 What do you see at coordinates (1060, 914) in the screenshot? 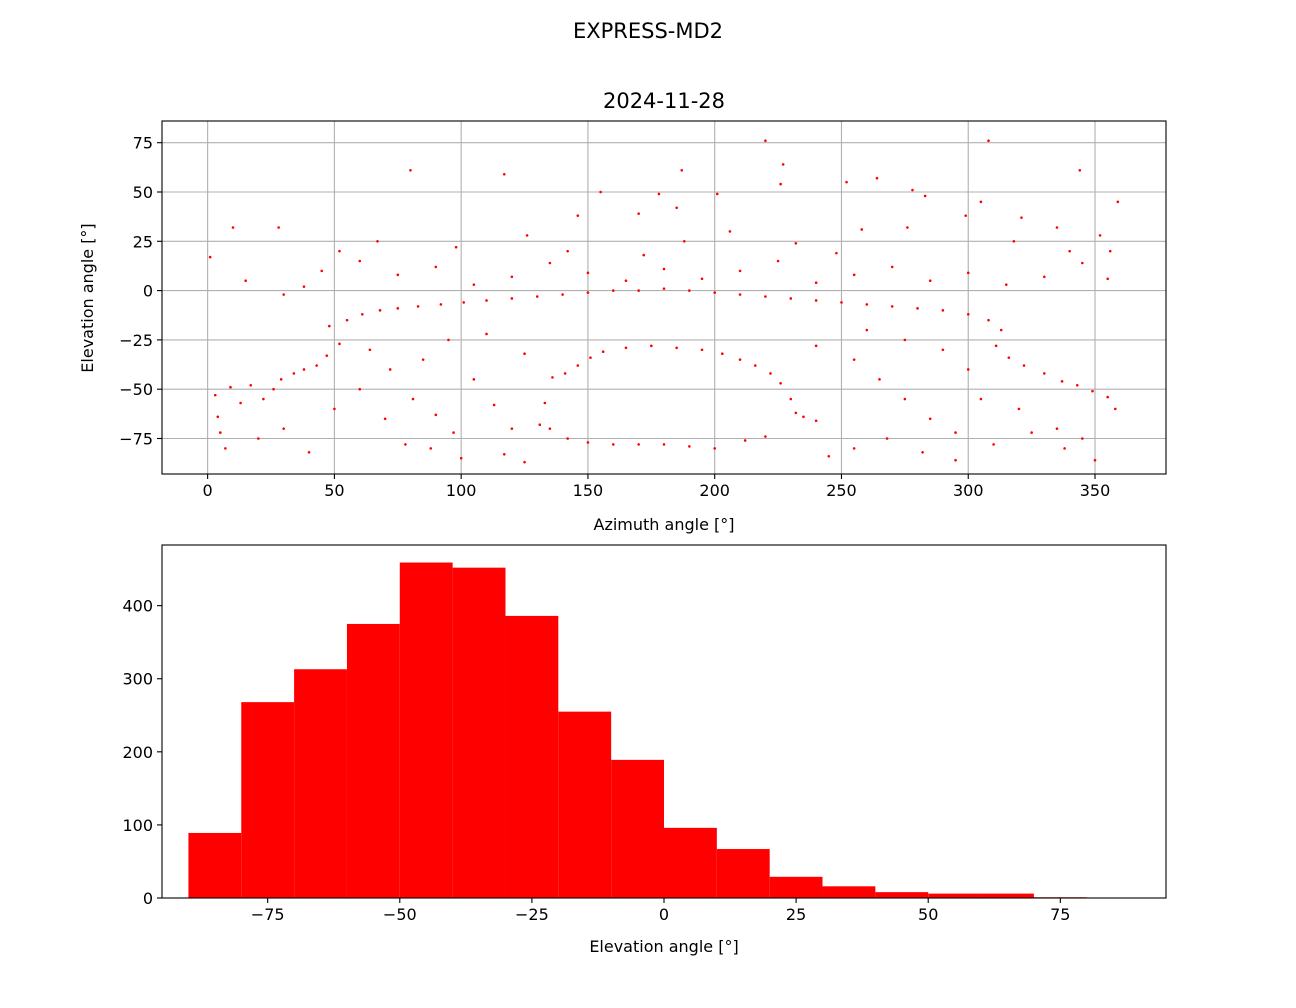
I see `histogram-xtick-label: 75` at bounding box center [1060, 914].